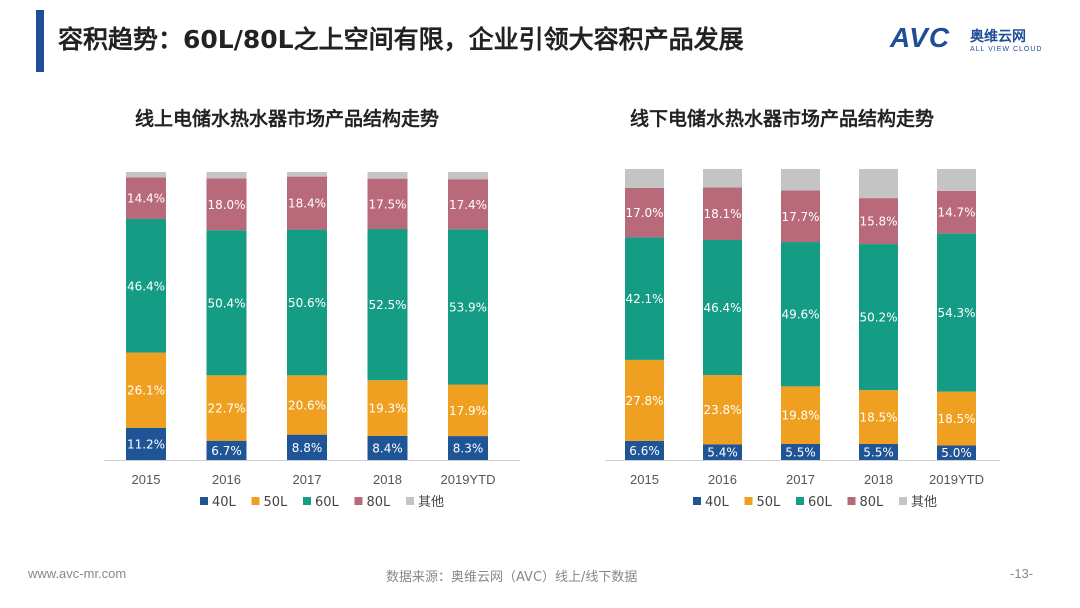  Describe the element at coordinates (287, 119) in the screenshot. I see `chart-title-online: 线上电储水热水器市场产品结构走势` at that location.